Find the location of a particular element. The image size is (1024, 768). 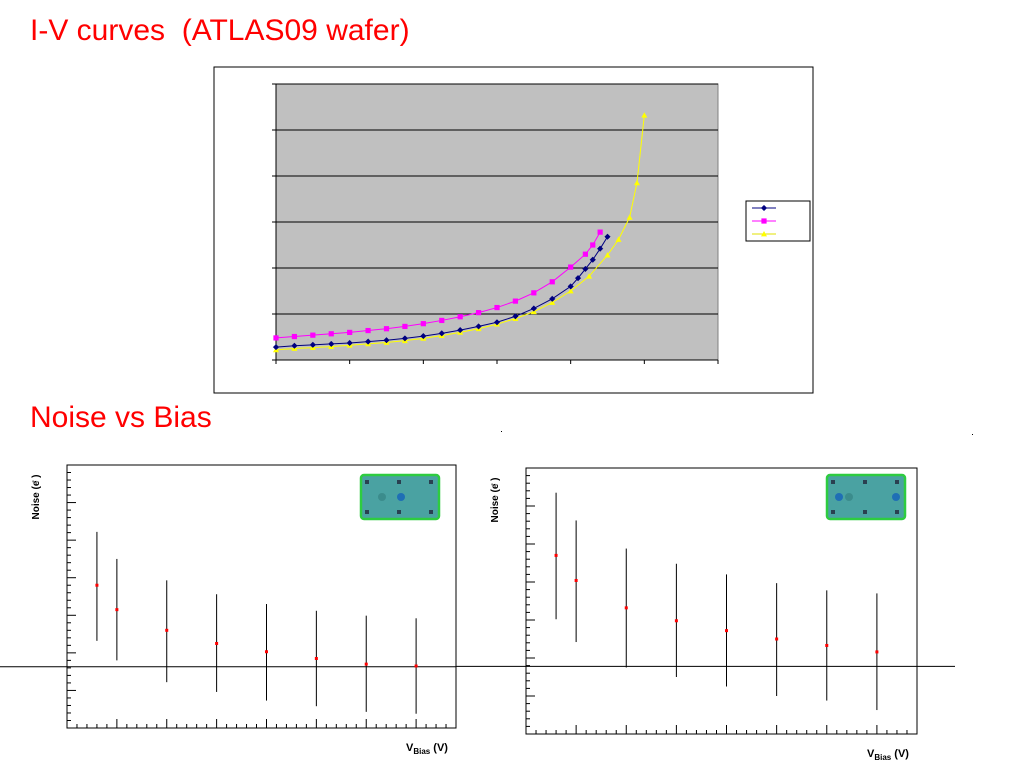

noise-2e-y-axis-label-text: Noise (e ) is located at coordinates (495, 499).